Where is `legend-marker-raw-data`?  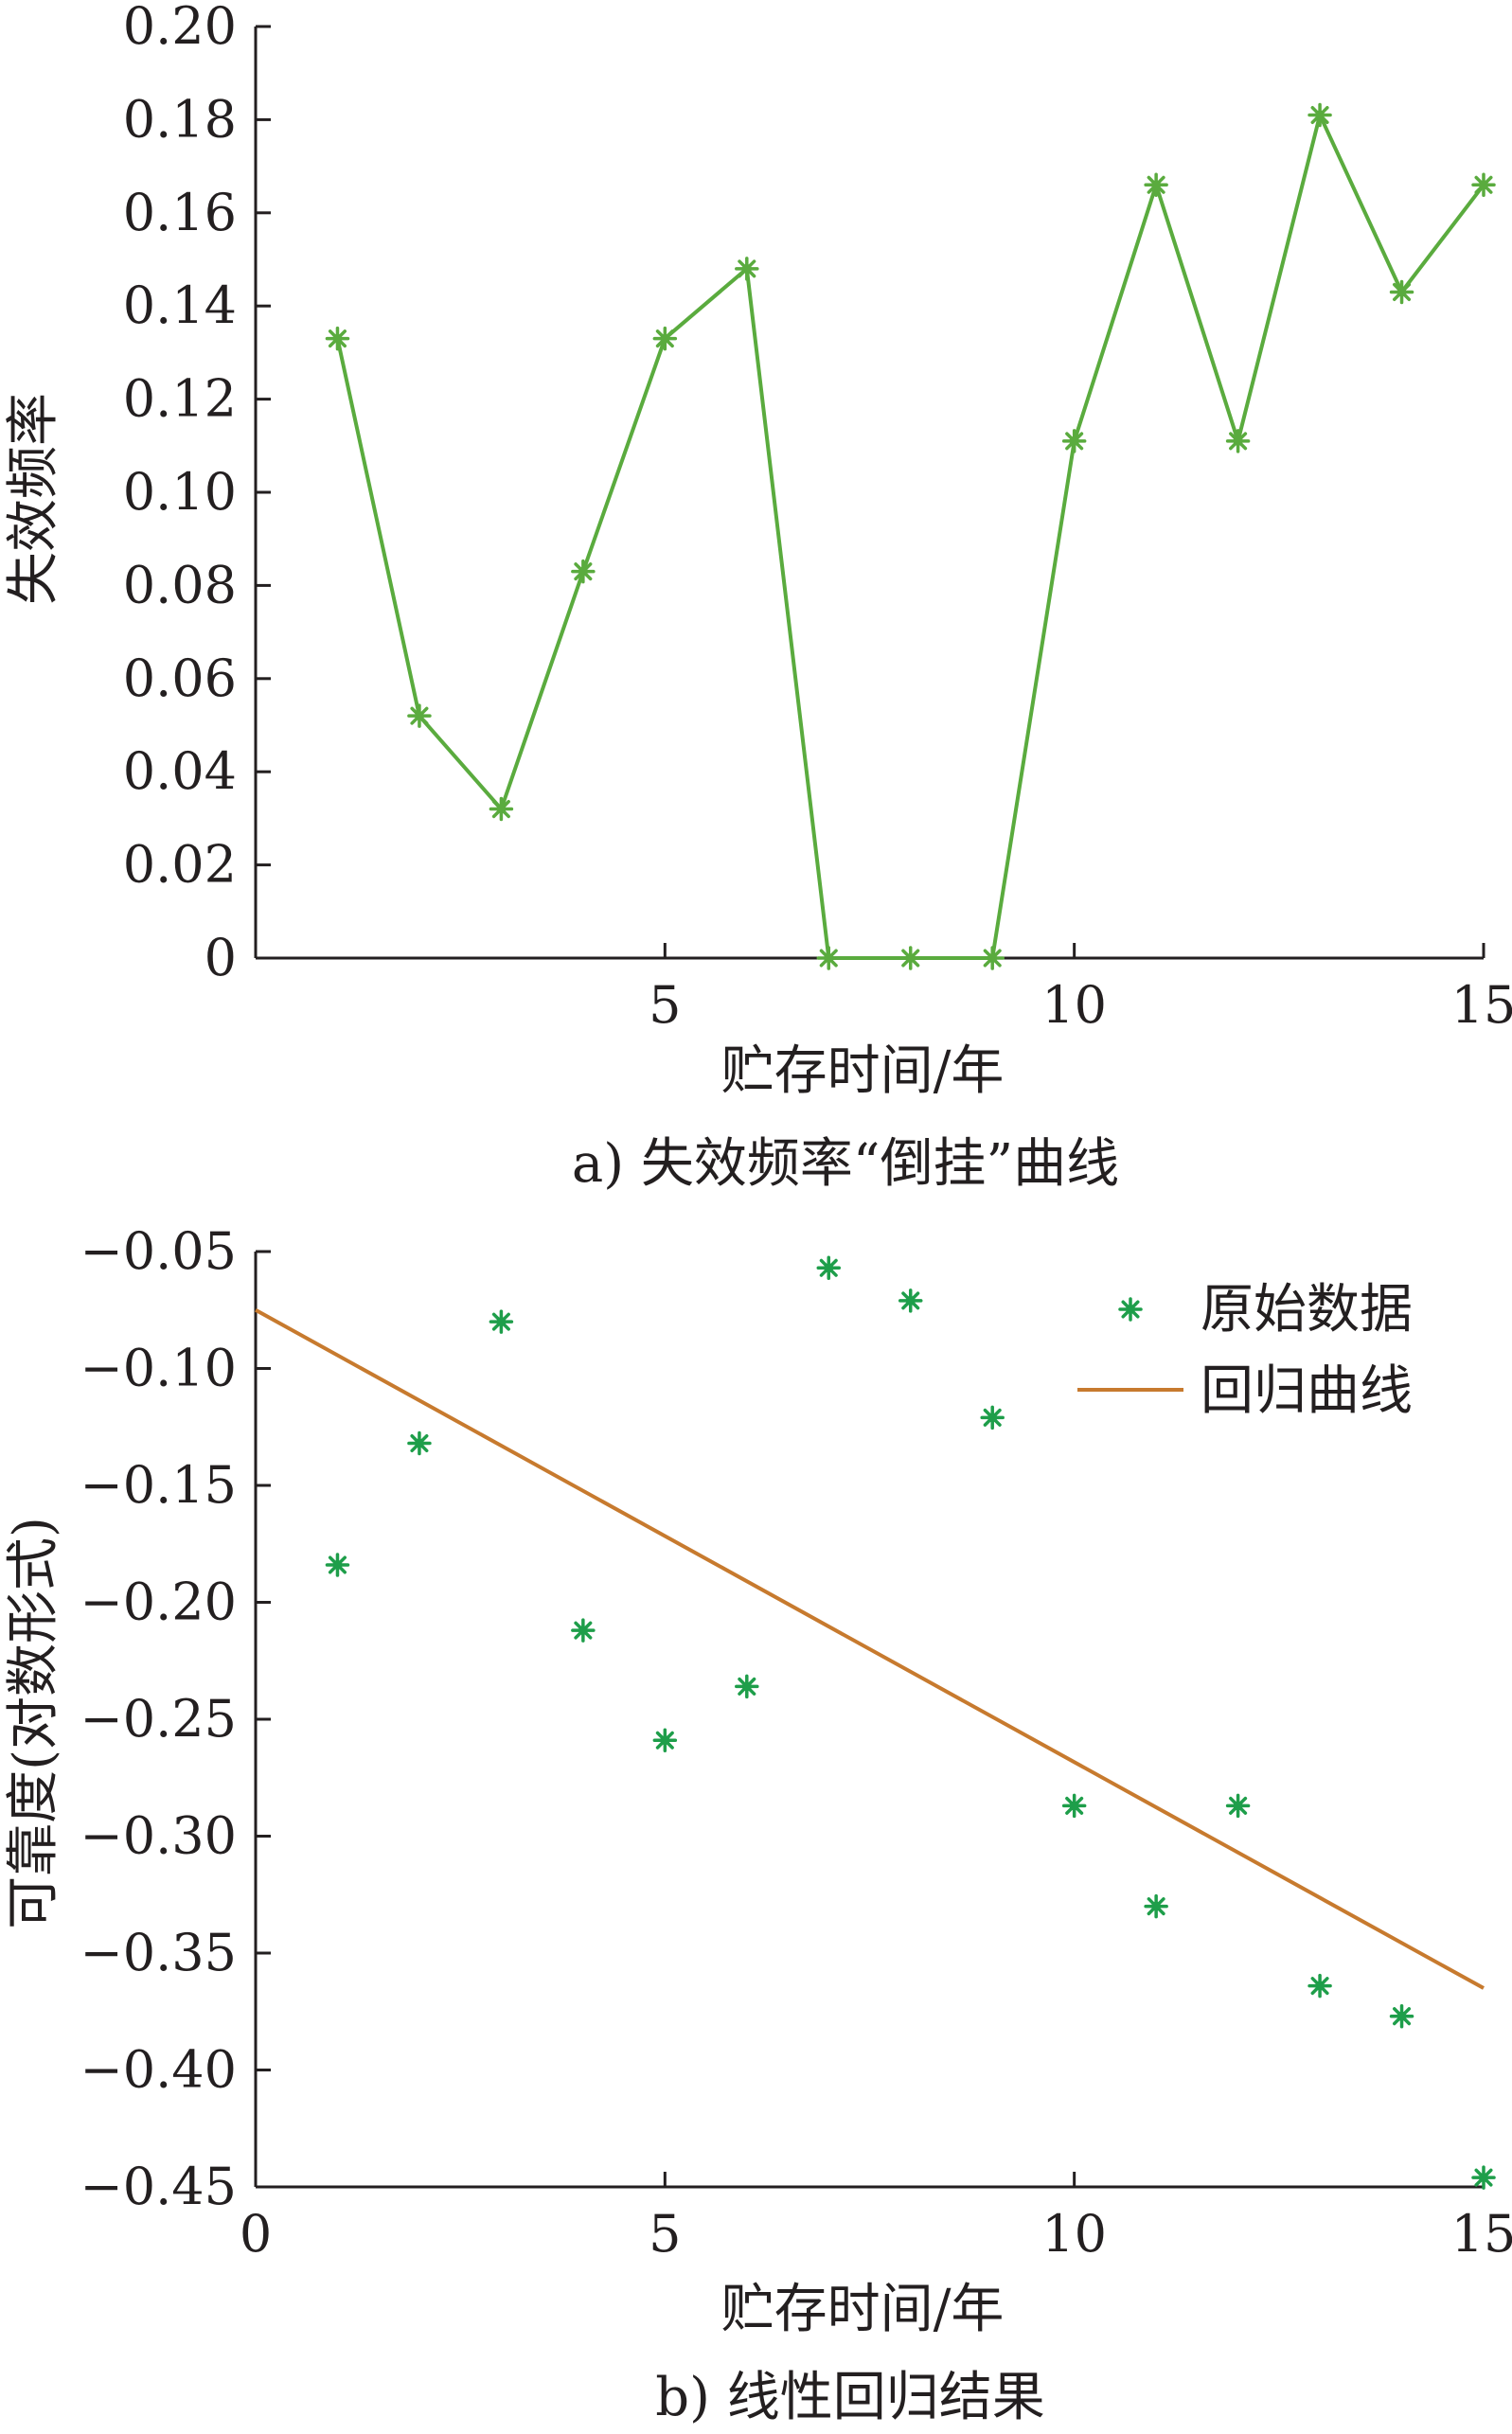 legend-marker-raw-data is located at coordinates (1130, 1309).